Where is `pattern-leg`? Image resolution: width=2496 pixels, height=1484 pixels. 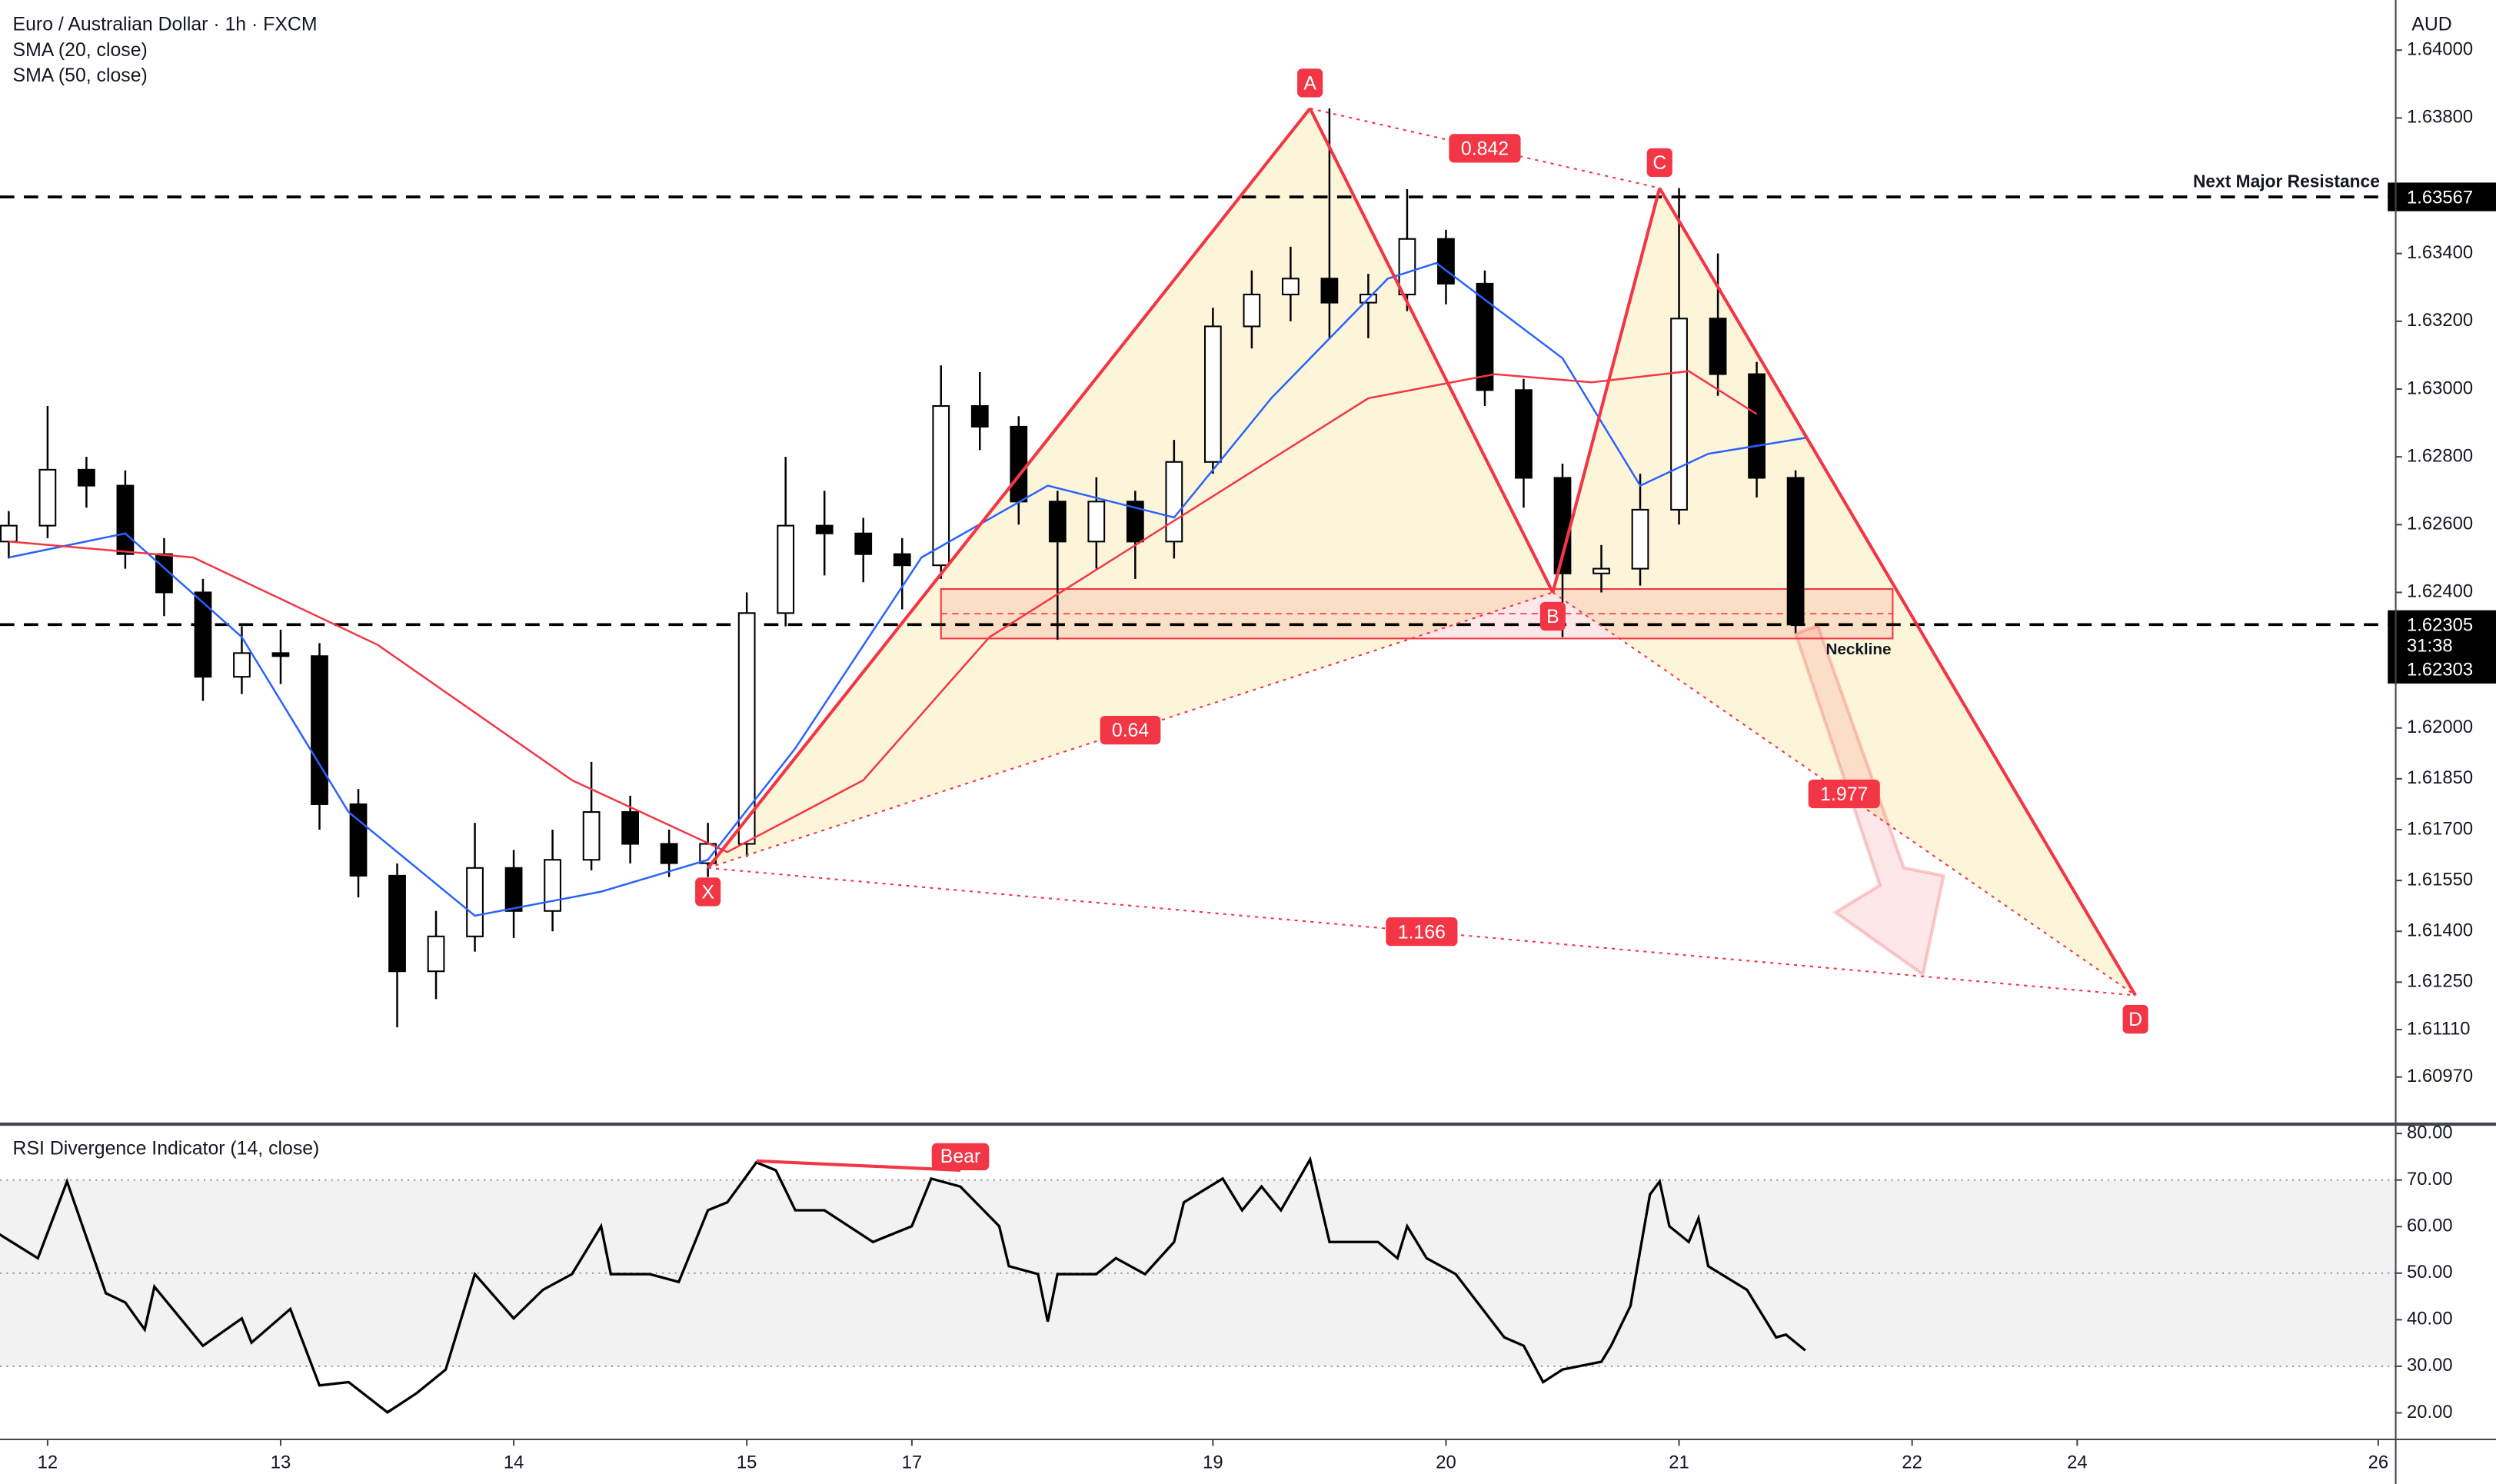
pattern-leg is located at coordinates (1606, 391).